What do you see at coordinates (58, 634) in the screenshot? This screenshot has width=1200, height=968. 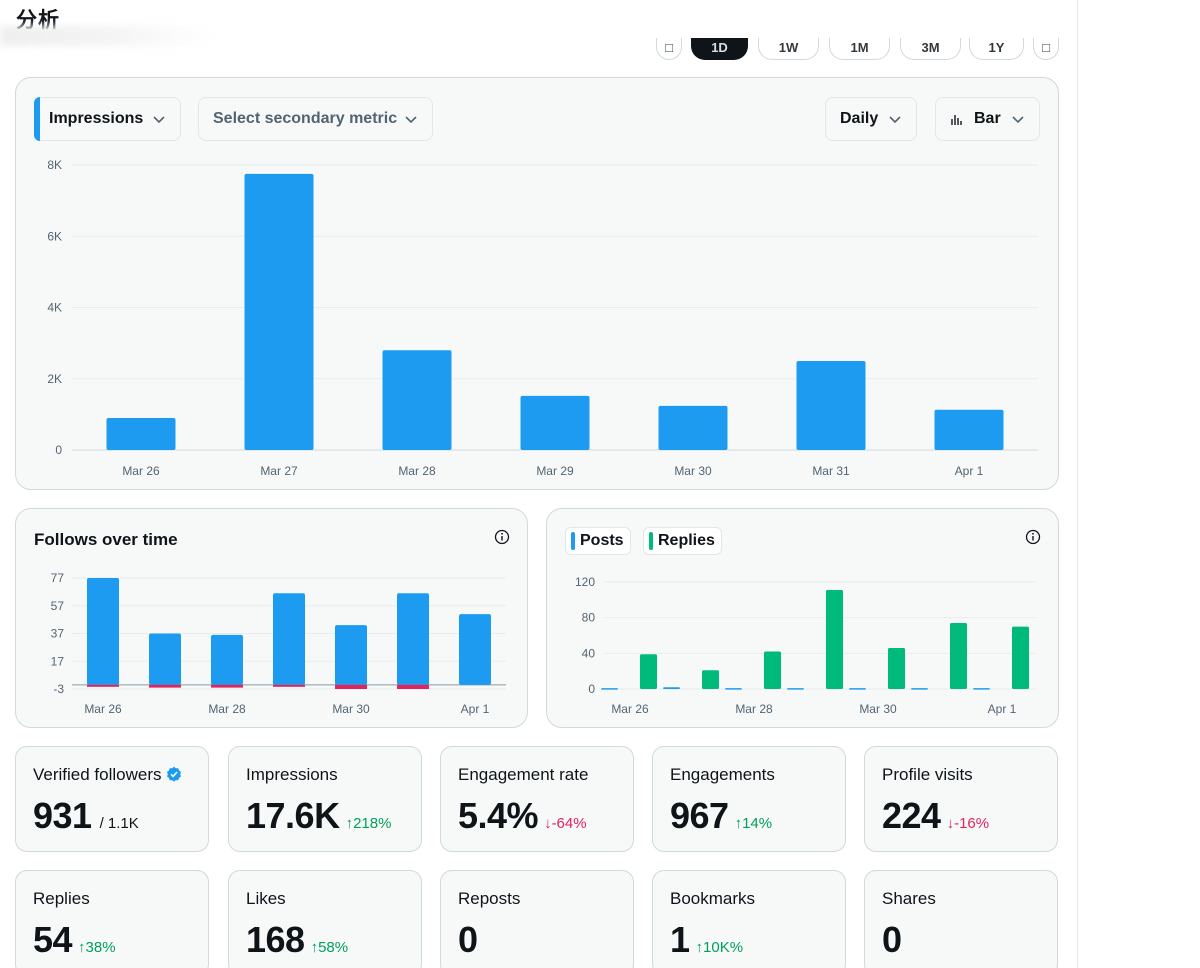 I see `y-tick-label: 37` at bounding box center [58, 634].